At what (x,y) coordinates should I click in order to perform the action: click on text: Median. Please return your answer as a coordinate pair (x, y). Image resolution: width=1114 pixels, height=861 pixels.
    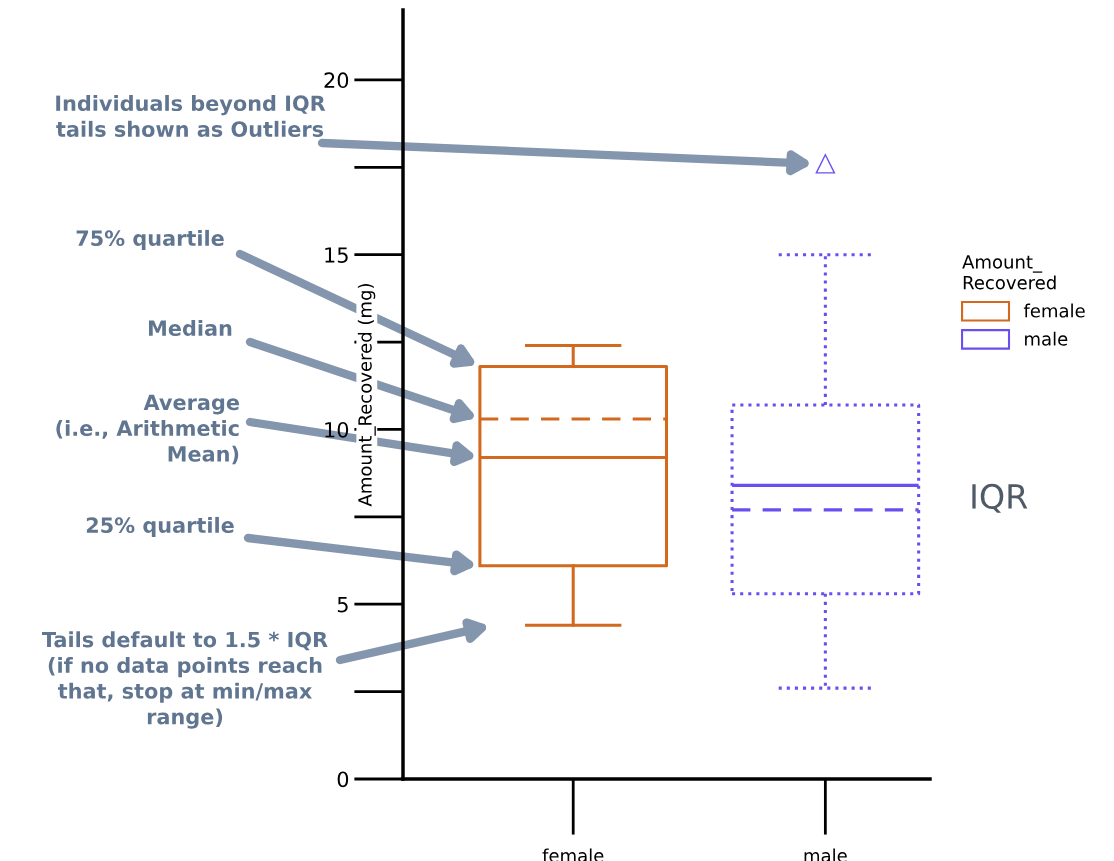
    Looking at the image, I should click on (190, 328).